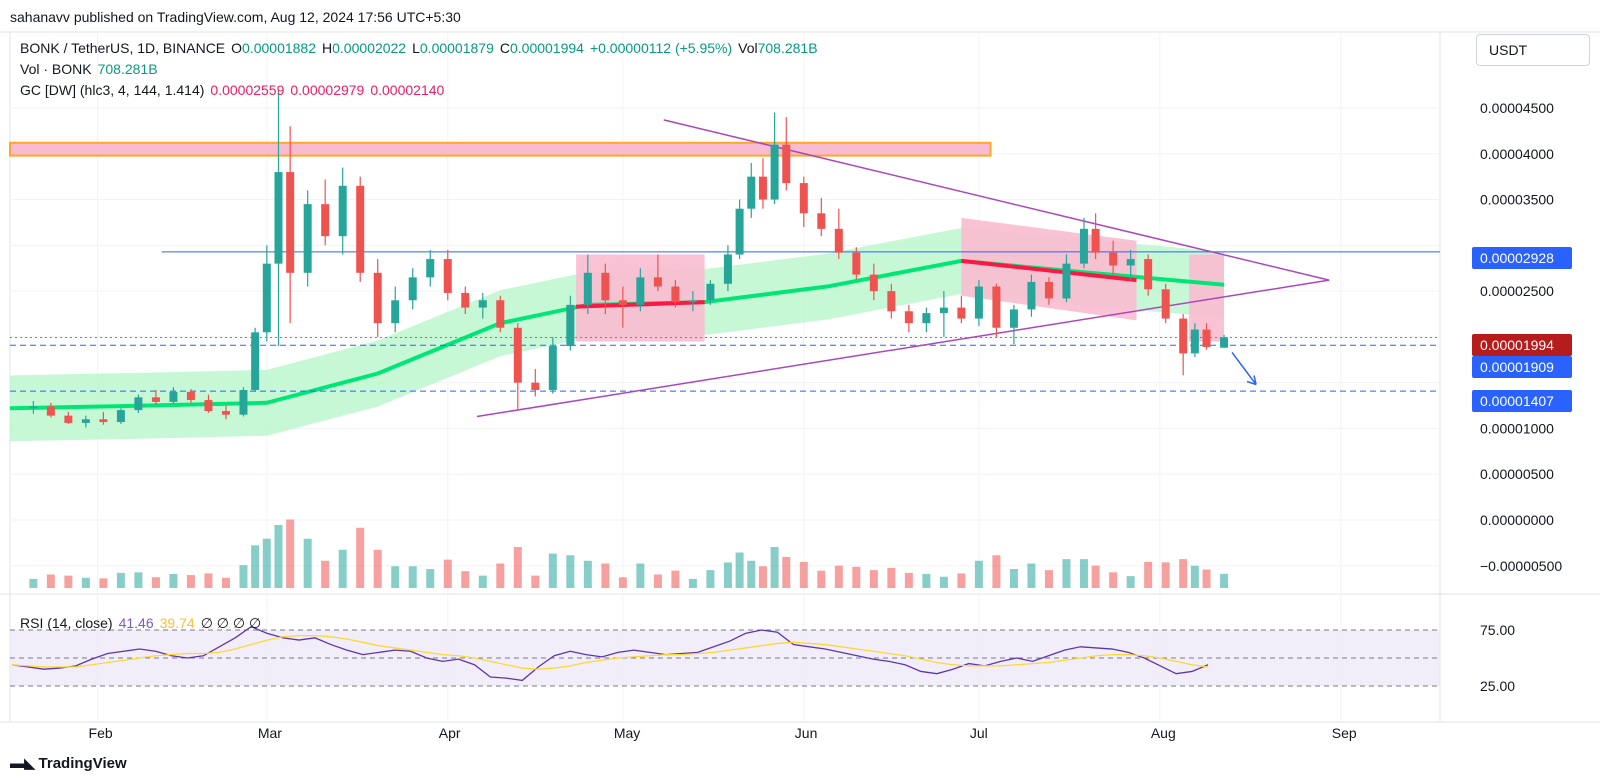 The width and height of the screenshot is (1600, 780). Describe the element at coordinates (1163, 733) in the screenshot. I see `time-tick-label: Aug` at that location.